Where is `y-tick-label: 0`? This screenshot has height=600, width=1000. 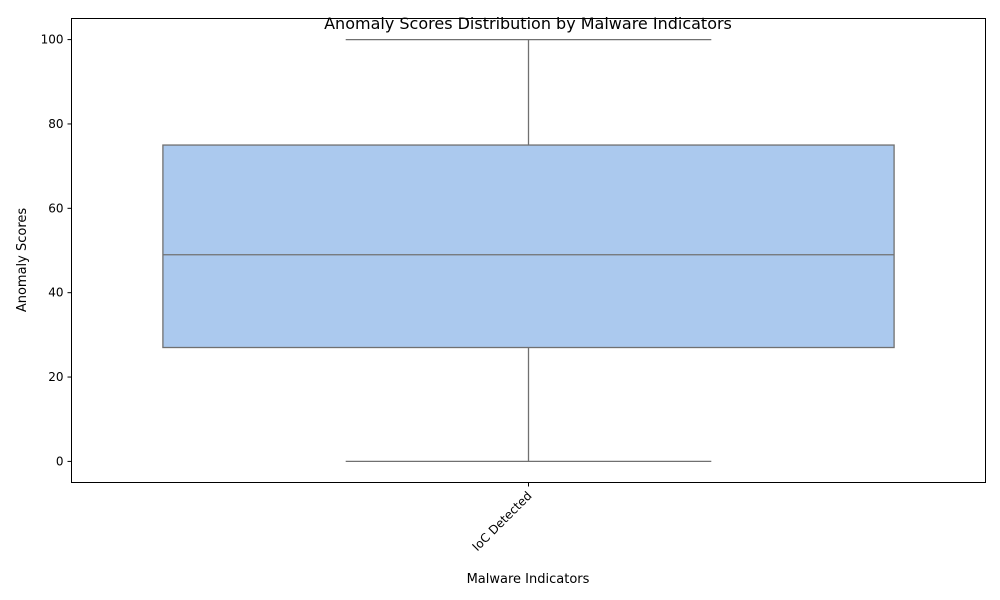 y-tick-label: 0 is located at coordinates (60, 461).